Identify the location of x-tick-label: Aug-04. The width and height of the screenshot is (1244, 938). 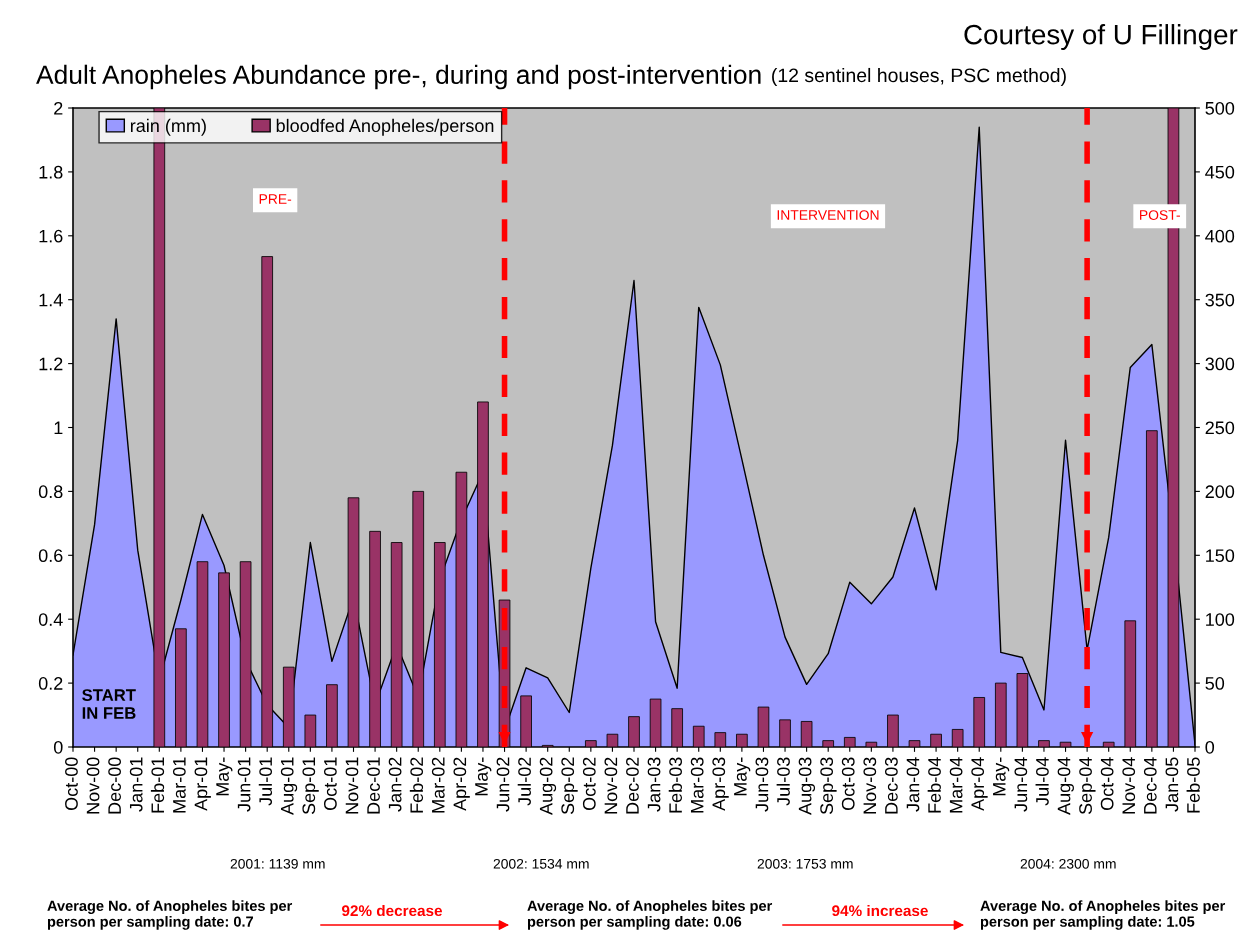
(1065, 786).